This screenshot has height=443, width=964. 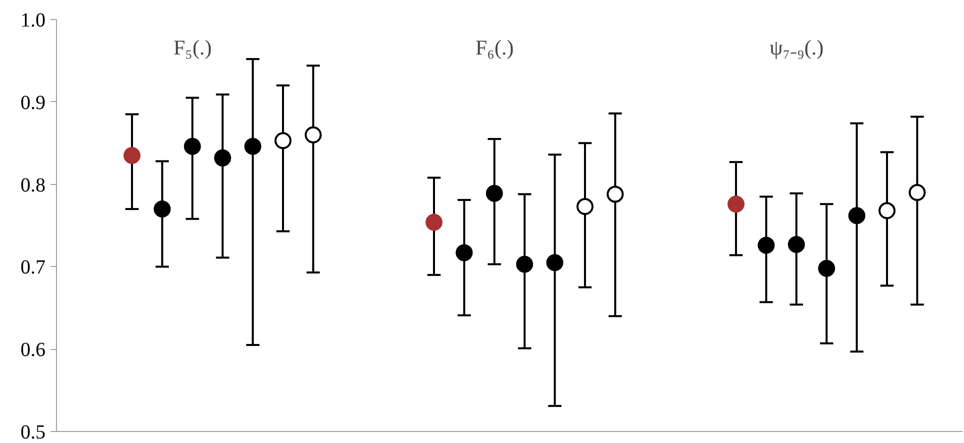 I want to click on y-tick-label: 1.0, so click(x=33, y=21).